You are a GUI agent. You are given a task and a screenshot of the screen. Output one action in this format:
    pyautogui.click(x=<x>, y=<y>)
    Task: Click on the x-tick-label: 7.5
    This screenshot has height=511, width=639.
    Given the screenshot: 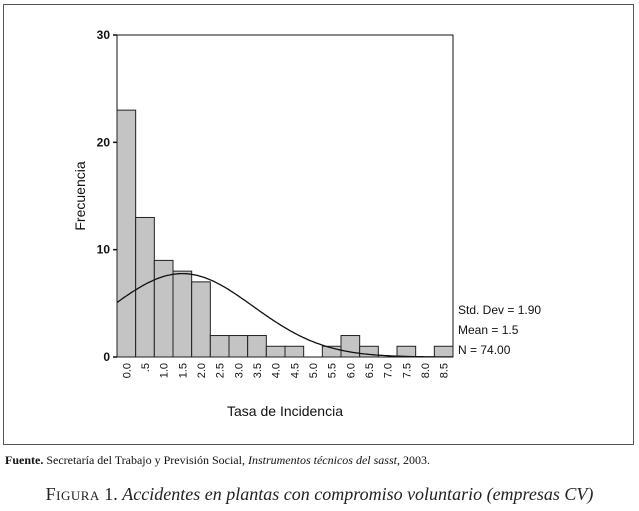 What is the action you would take?
    pyautogui.click(x=407, y=370)
    